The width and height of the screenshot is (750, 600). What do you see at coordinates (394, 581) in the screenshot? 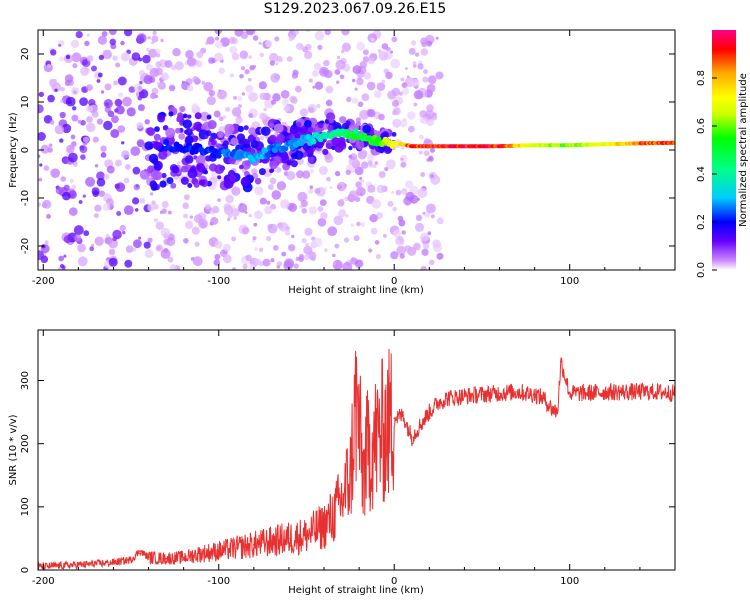
I see `snr-x-tick-label: 0` at bounding box center [394, 581].